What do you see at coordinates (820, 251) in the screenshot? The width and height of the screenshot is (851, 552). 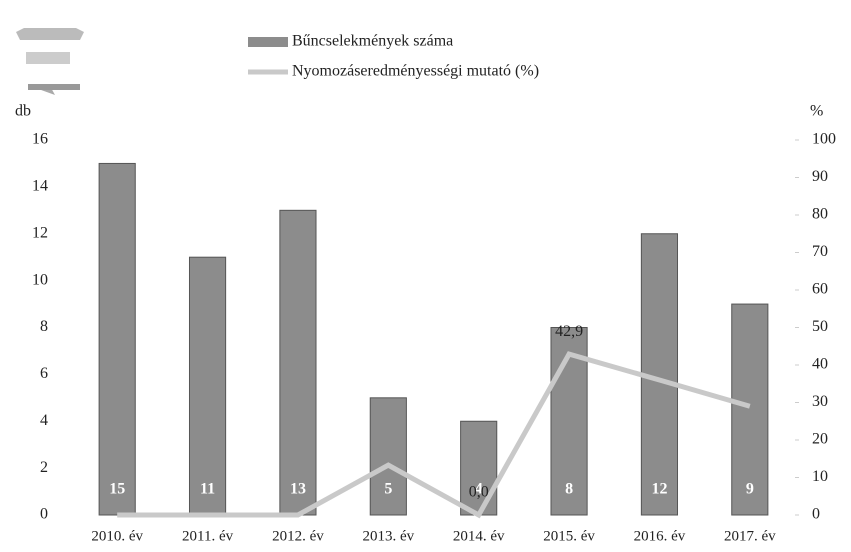 I see `y2-tick-label: 70` at bounding box center [820, 251].